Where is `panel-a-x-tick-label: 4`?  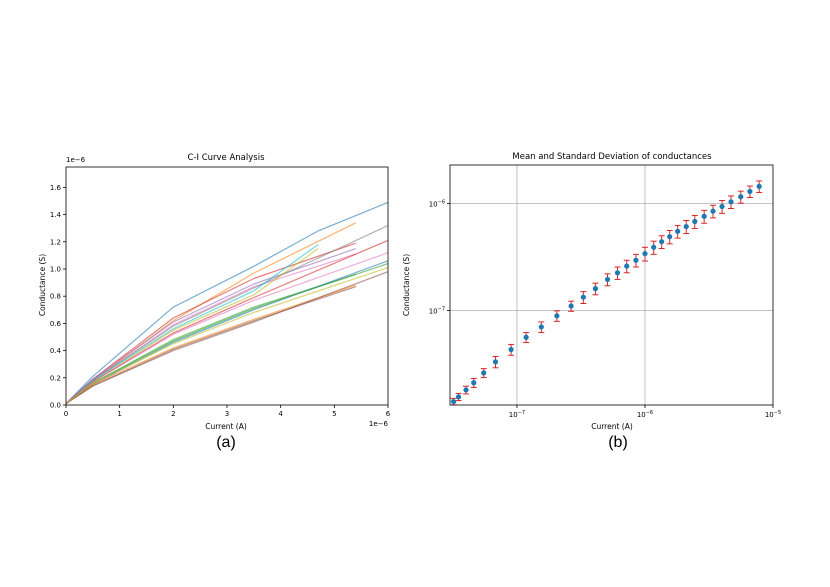
panel-a-x-tick-label: 4 is located at coordinates (280, 414).